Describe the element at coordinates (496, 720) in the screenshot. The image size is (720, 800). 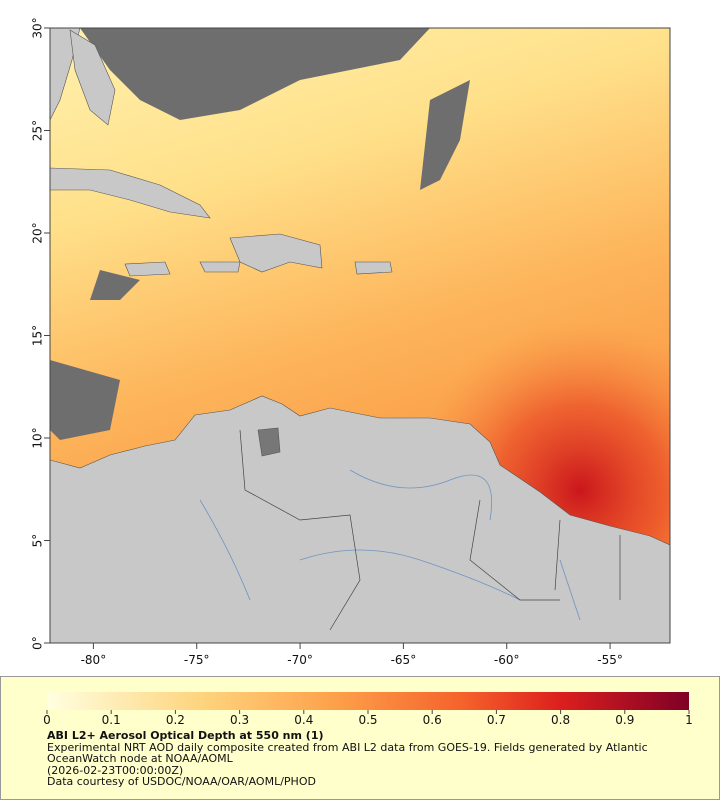
I see `colorbar-tick-label: 0.7` at that location.